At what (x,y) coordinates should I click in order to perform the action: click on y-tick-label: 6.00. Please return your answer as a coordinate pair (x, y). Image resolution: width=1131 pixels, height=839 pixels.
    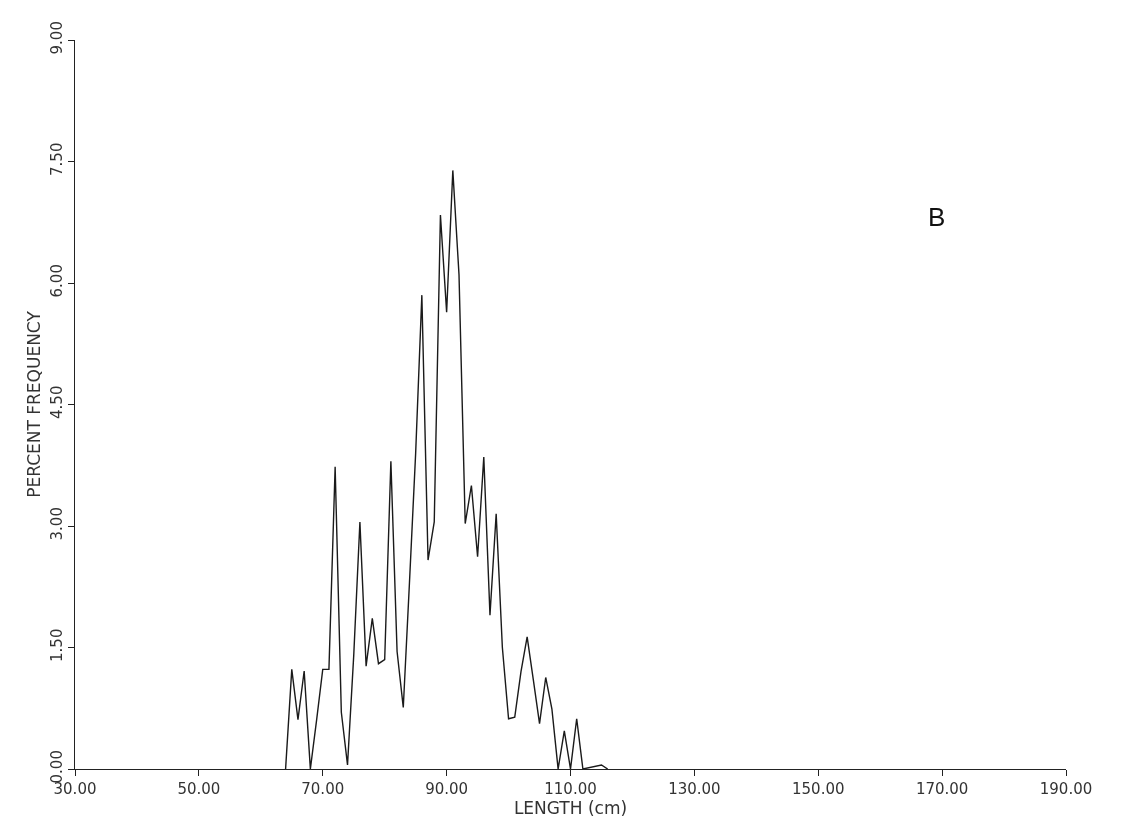
    Looking at the image, I should click on (56, 281).